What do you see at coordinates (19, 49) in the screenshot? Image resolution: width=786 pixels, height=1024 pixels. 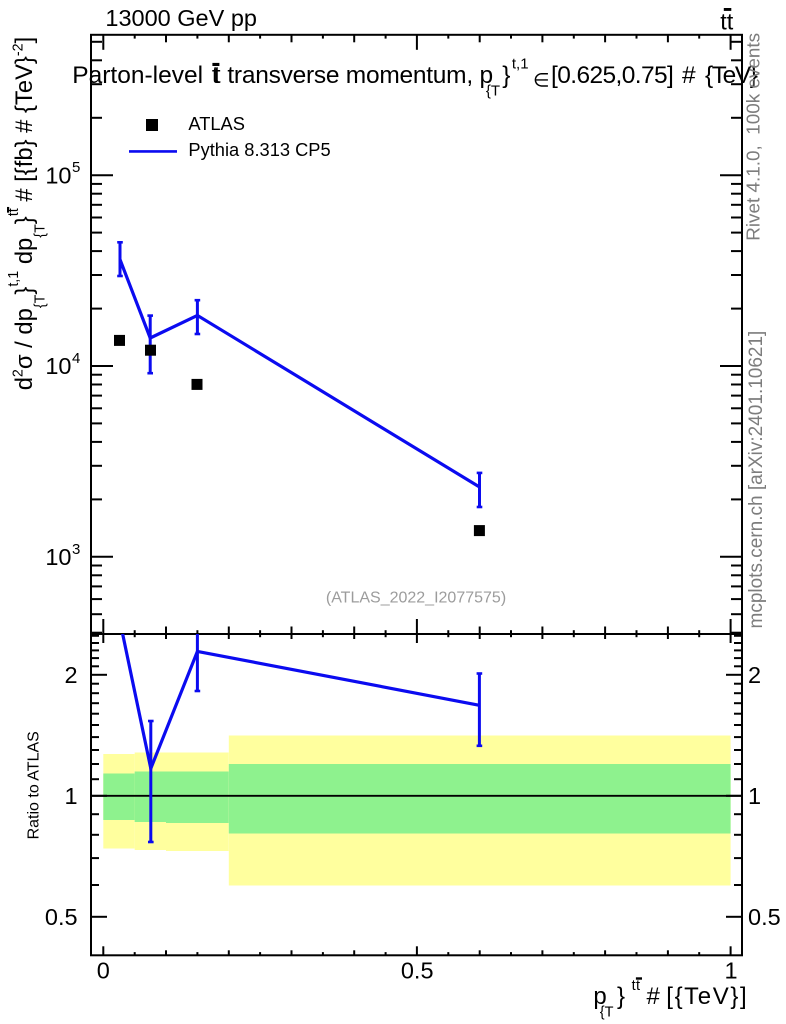 I see `svg-text: -2` at bounding box center [19, 49].